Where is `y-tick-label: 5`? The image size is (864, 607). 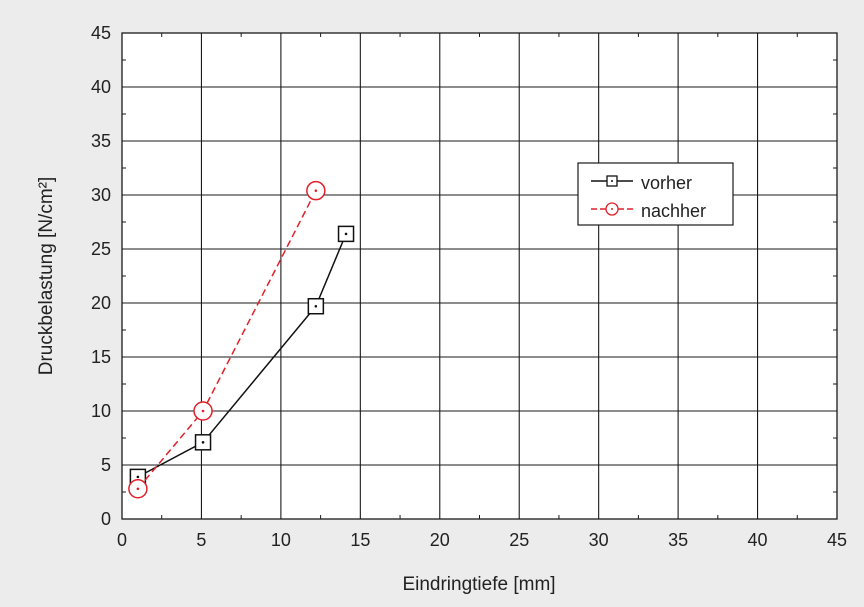
y-tick-label: 5 is located at coordinates (106, 465).